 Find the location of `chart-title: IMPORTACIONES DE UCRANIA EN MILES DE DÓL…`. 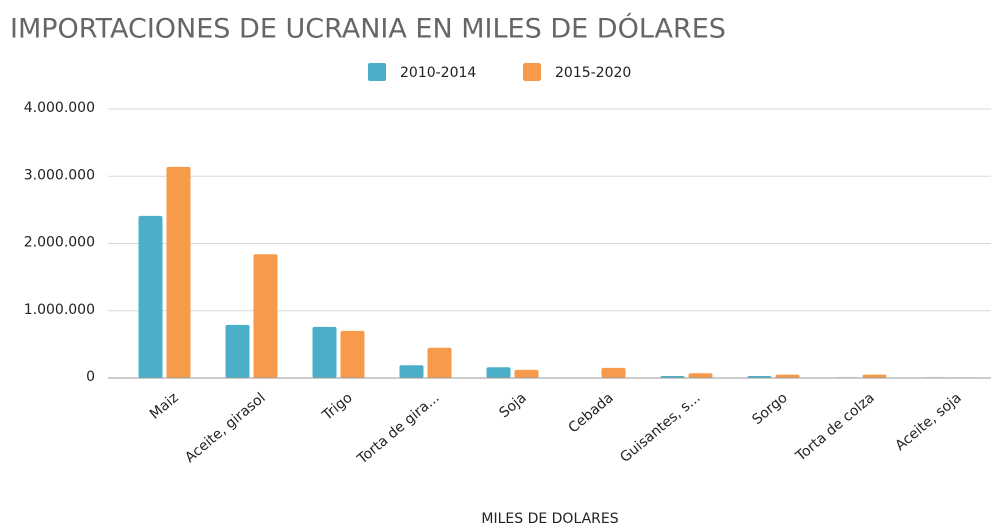

chart-title: IMPORTACIONES DE UCRANIA EN MILES DE DÓL… is located at coordinates (368, 29).